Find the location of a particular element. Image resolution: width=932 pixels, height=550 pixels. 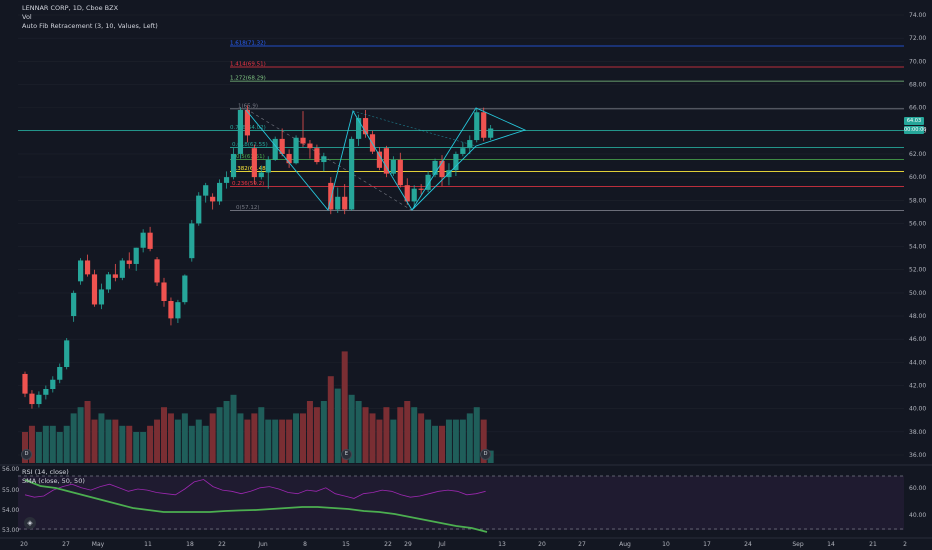

price-tick-label: 38.00 is located at coordinates (917, 432).